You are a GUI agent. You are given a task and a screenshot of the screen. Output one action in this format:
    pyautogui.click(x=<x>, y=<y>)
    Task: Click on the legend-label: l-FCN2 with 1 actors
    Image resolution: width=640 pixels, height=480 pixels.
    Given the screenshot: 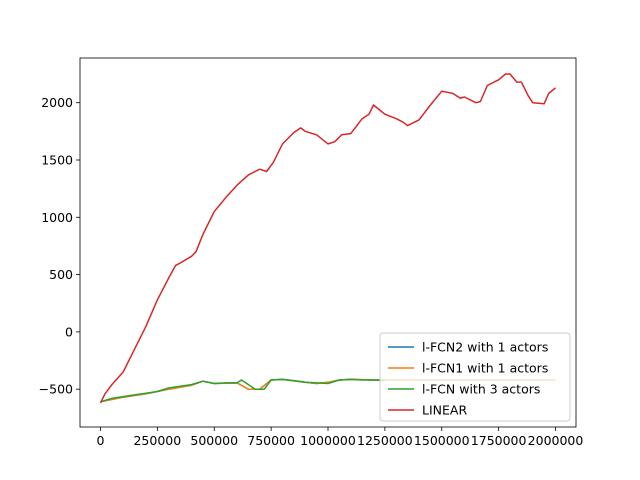 What is the action you would take?
    pyautogui.click(x=485, y=347)
    